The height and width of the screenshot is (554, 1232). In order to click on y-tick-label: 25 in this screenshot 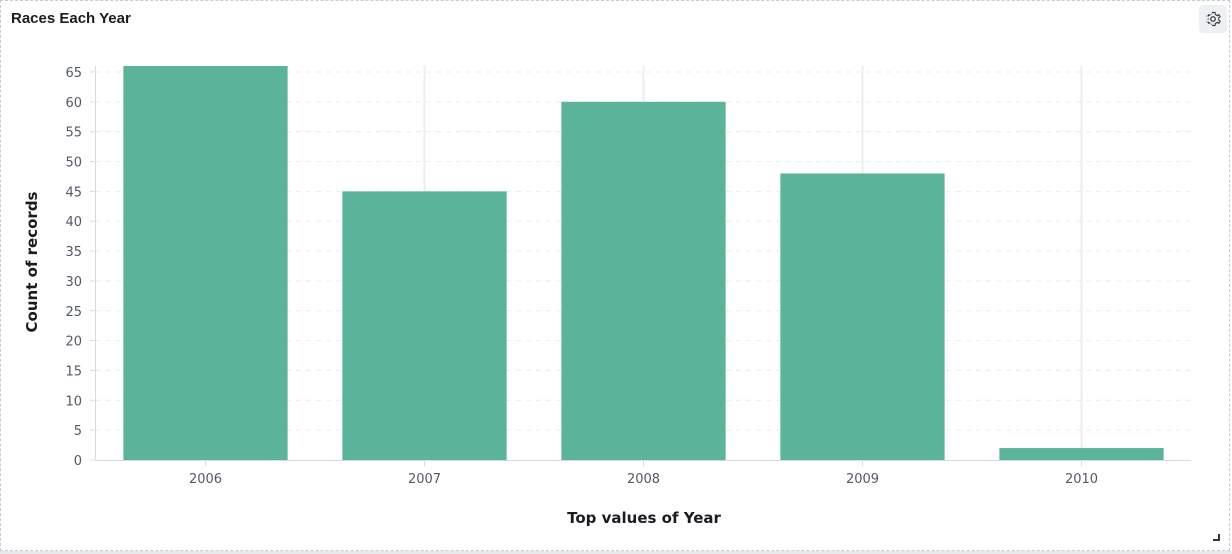, I will do `click(73, 312)`.